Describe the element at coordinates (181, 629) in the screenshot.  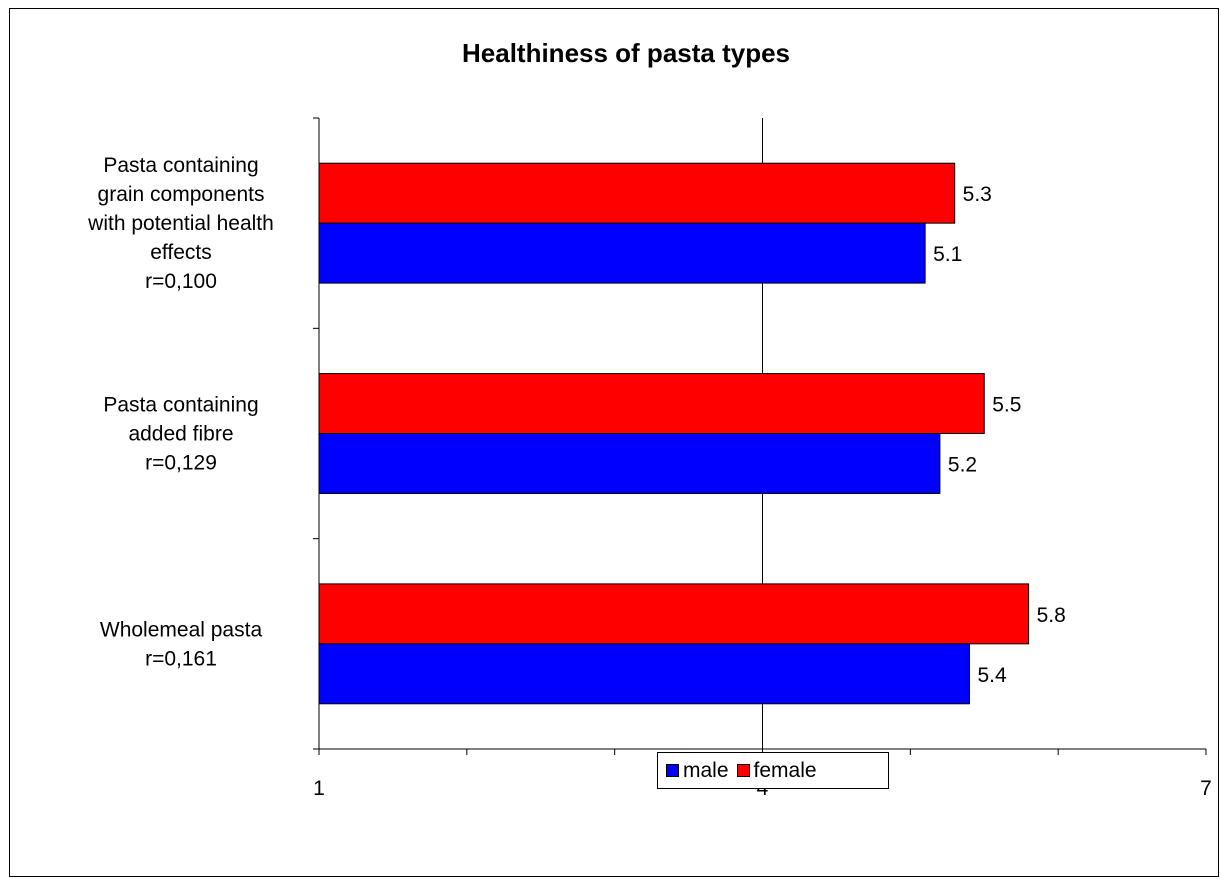
I see `category-label-2-line-0: Wholemeal pasta` at that location.